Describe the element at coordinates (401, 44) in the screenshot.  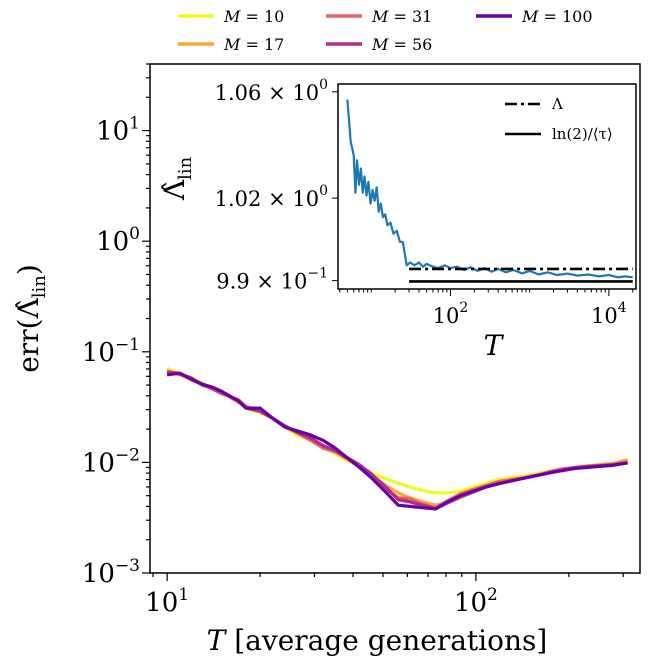
I see `legend-entry-4: M = 56` at that location.